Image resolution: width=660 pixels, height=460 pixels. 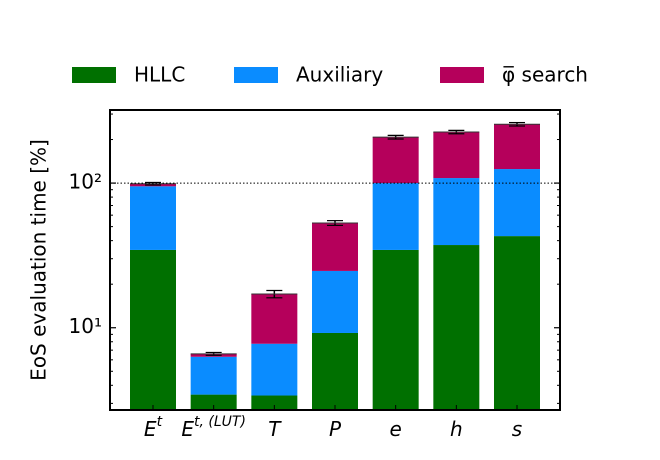 What do you see at coordinates (220, 422) in the screenshot?
I see `category-superscript: t, (LUT)` at bounding box center [220, 422].